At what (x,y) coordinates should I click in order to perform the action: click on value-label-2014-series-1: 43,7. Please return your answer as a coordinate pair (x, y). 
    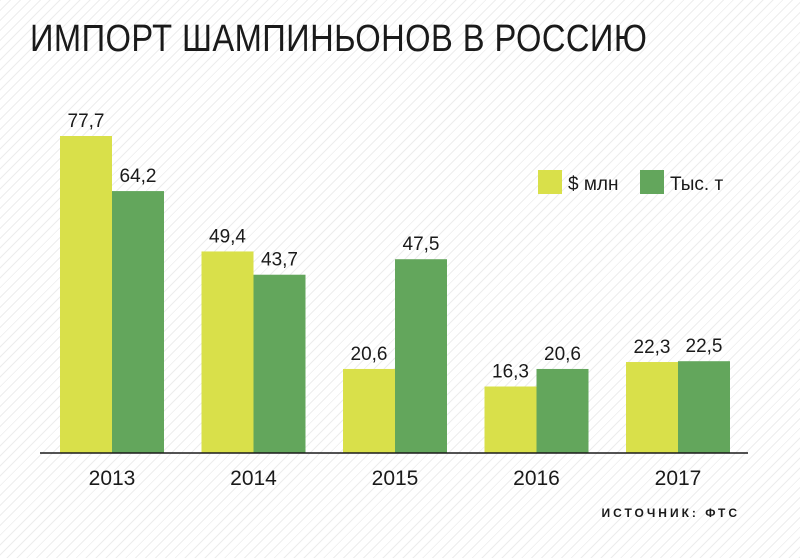
    Looking at the image, I should click on (279, 260).